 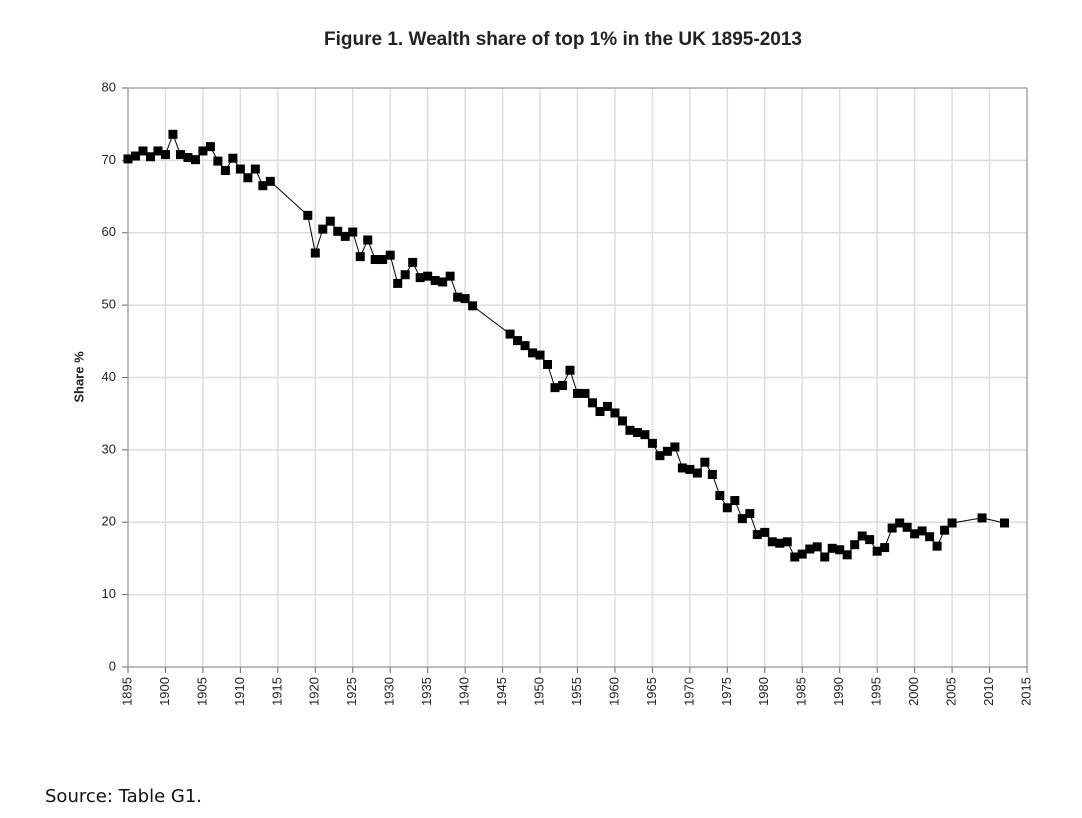 What do you see at coordinates (389, 691) in the screenshot?
I see `x-tick-label: 1930` at bounding box center [389, 691].